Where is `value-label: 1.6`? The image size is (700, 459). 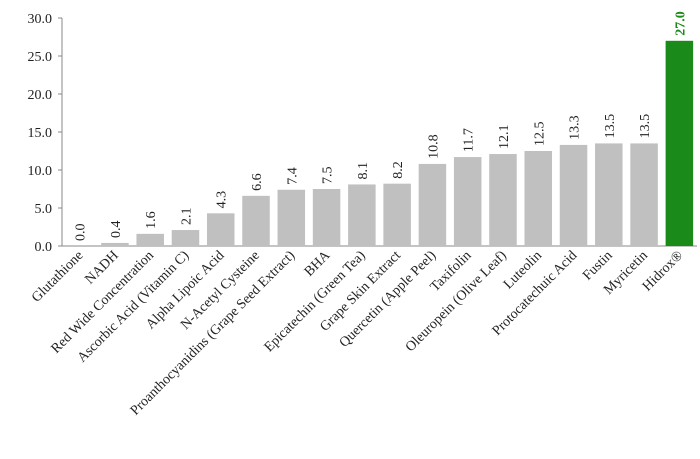
value-label: 1.6 is located at coordinates (151, 220).